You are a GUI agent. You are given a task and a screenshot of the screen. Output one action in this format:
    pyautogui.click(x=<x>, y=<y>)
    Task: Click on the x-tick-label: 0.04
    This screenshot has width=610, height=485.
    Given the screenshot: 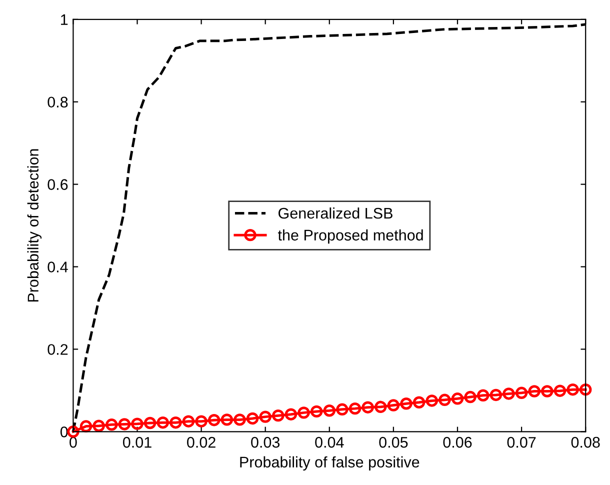 What is the action you would take?
    pyautogui.click(x=329, y=442)
    